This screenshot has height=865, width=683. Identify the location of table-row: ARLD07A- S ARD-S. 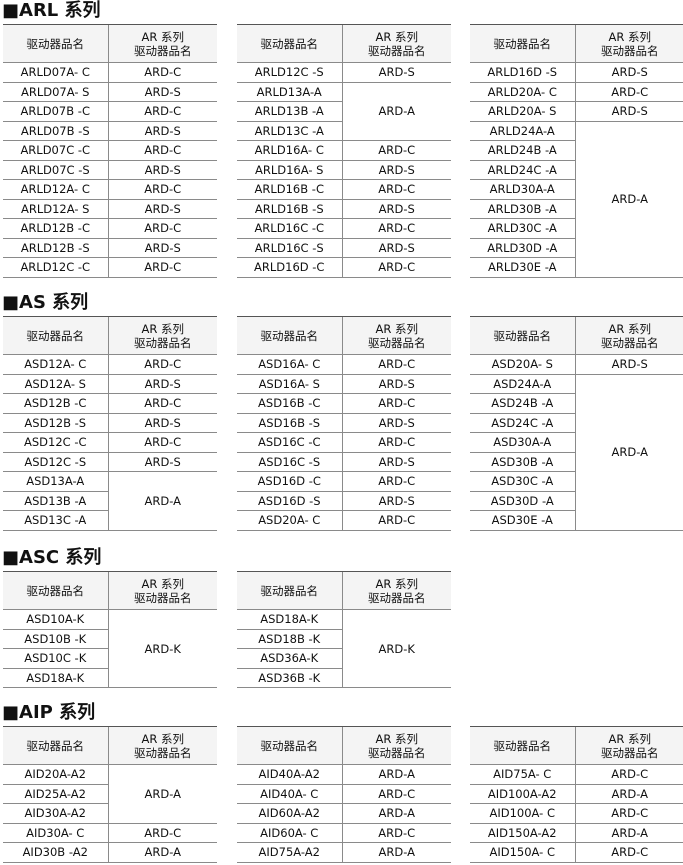
(110, 92).